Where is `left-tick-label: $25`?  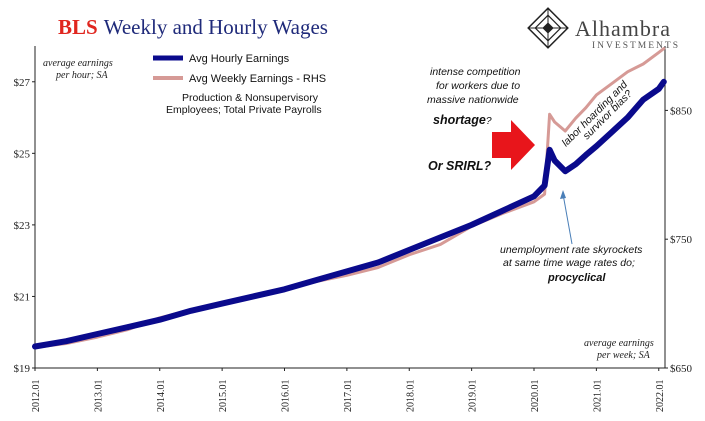
left-tick-label: $25 is located at coordinates (22, 154).